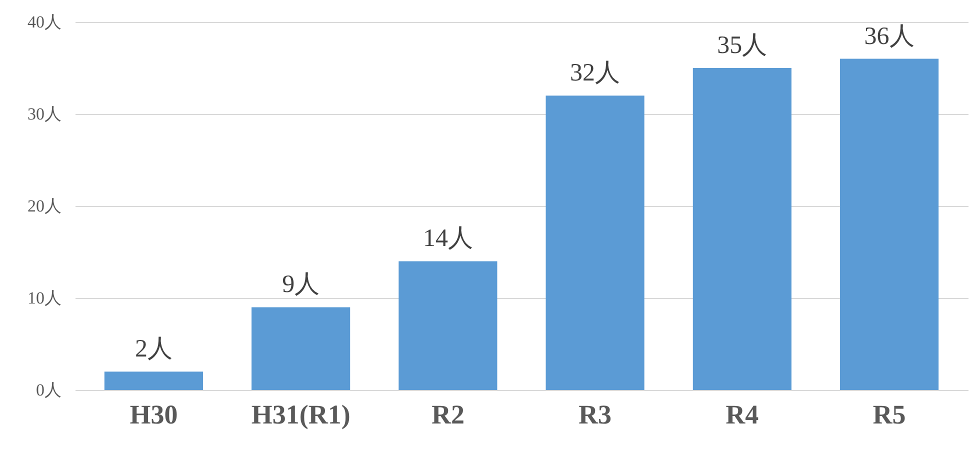 The width and height of the screenshot is (976, 475). I want to click on y-tick-label: 0人, so click(49, 390).